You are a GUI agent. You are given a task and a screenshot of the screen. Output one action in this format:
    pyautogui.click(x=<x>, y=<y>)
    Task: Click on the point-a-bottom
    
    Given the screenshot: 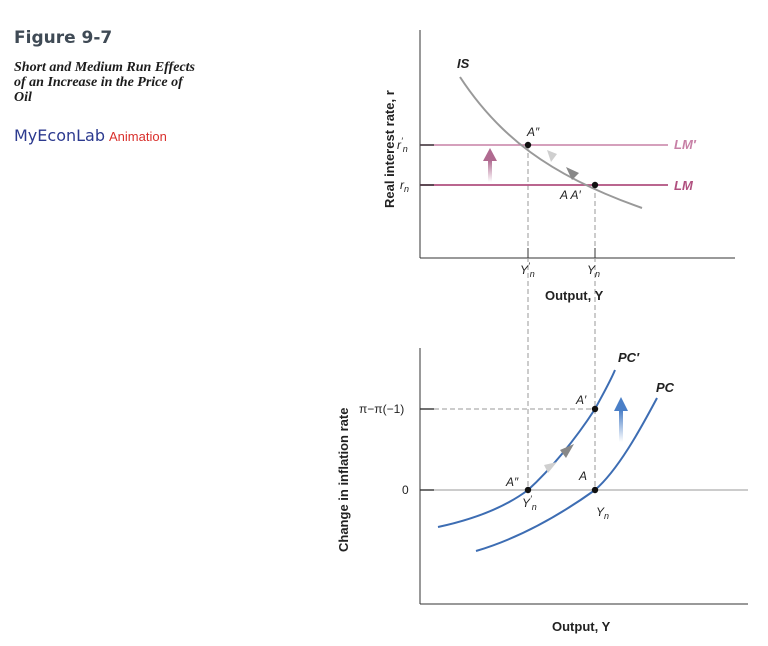 What is the action you would take?
    pyautogui.click(x=595, y=490)
    